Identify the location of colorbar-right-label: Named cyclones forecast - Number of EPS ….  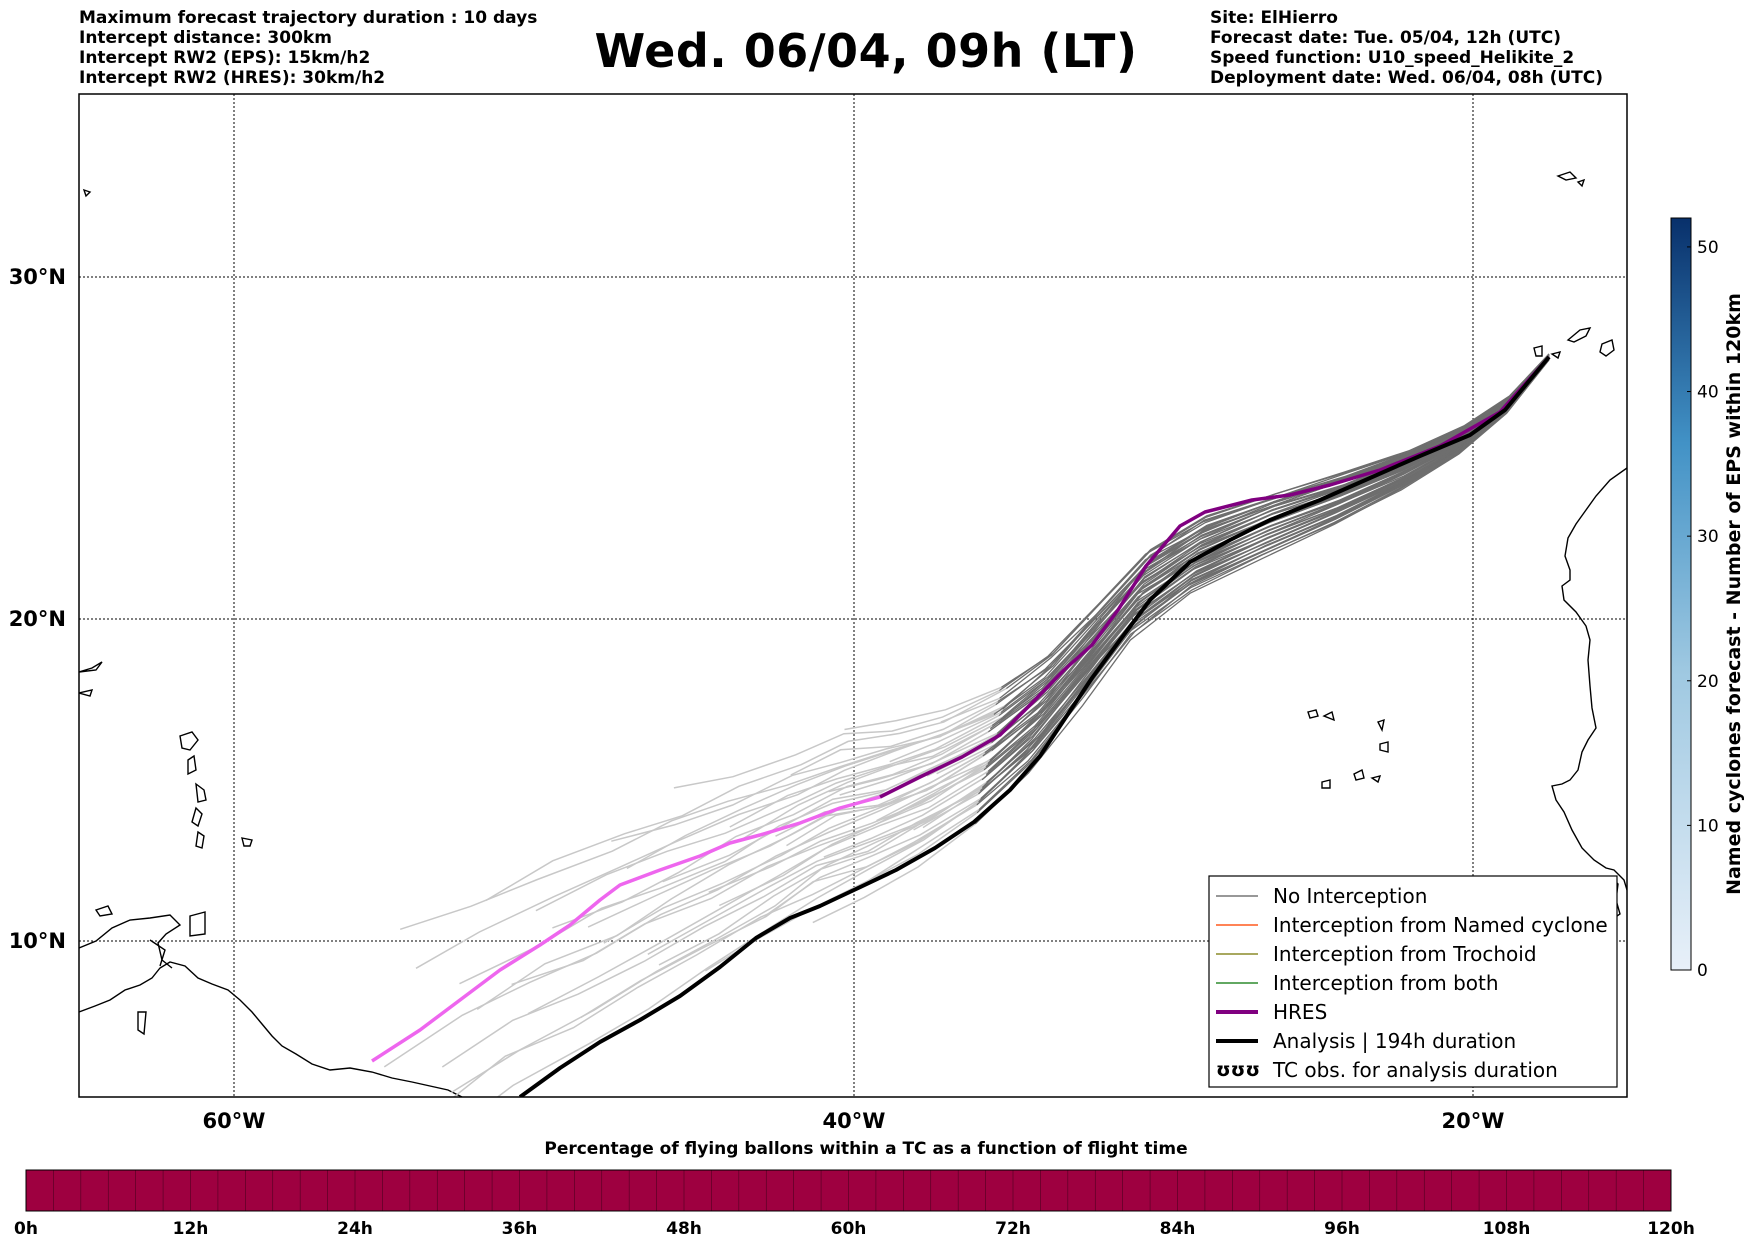
(1734, 594).